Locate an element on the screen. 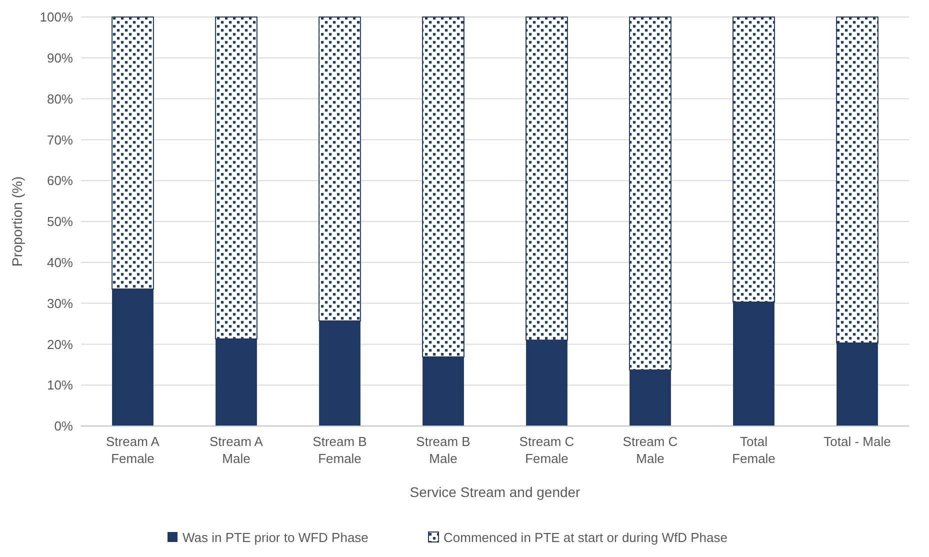  y-tick-label: 10% is located at coordinates (60, 385).